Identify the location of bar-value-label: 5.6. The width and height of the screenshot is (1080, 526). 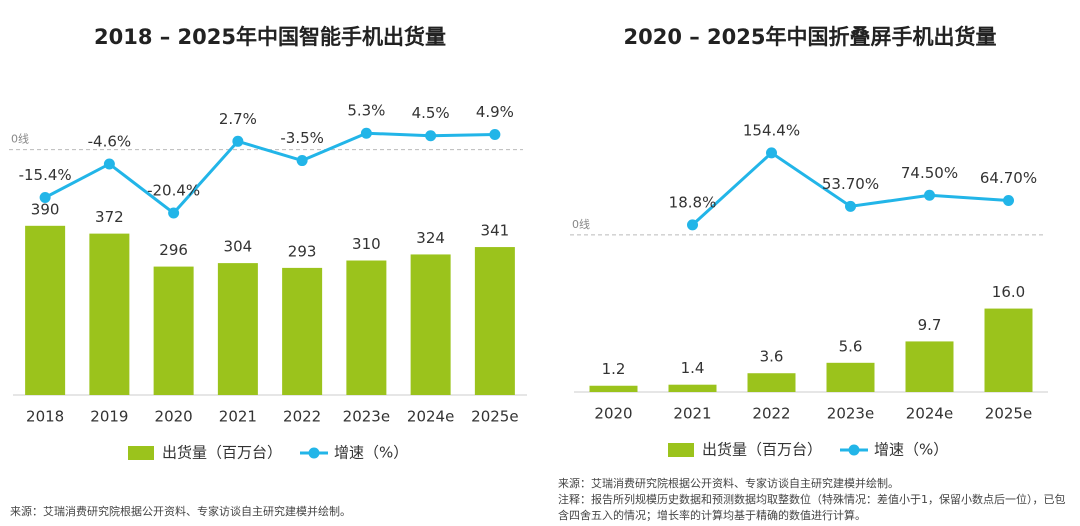
(851, 346).